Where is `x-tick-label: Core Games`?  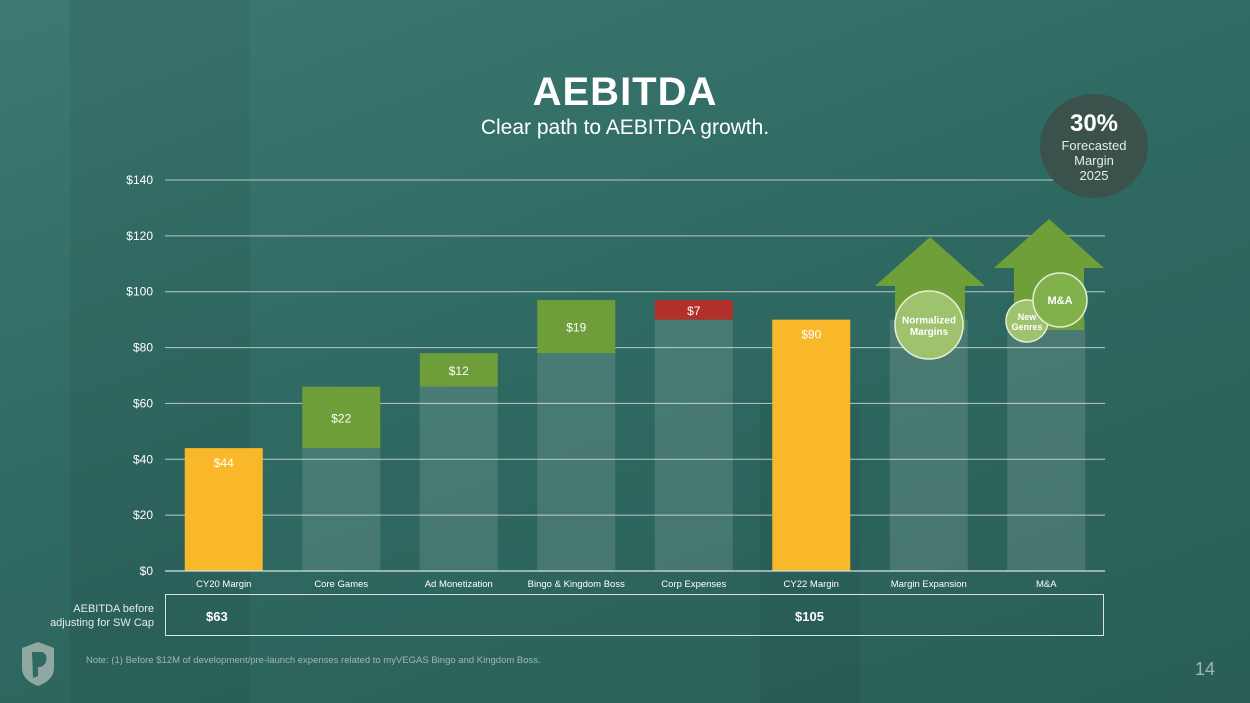
x-tick-label: Core Games is located at coordinates (341, 584).